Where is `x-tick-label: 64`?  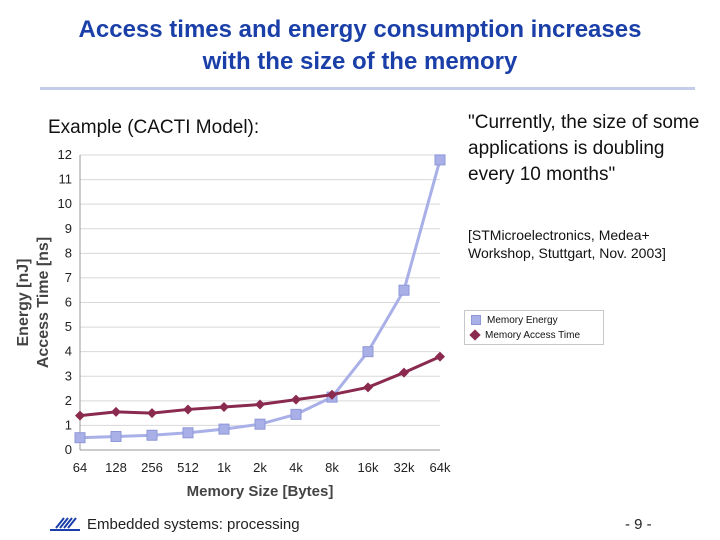
x-tick-label: 64 is located at coordinates (80, 467).